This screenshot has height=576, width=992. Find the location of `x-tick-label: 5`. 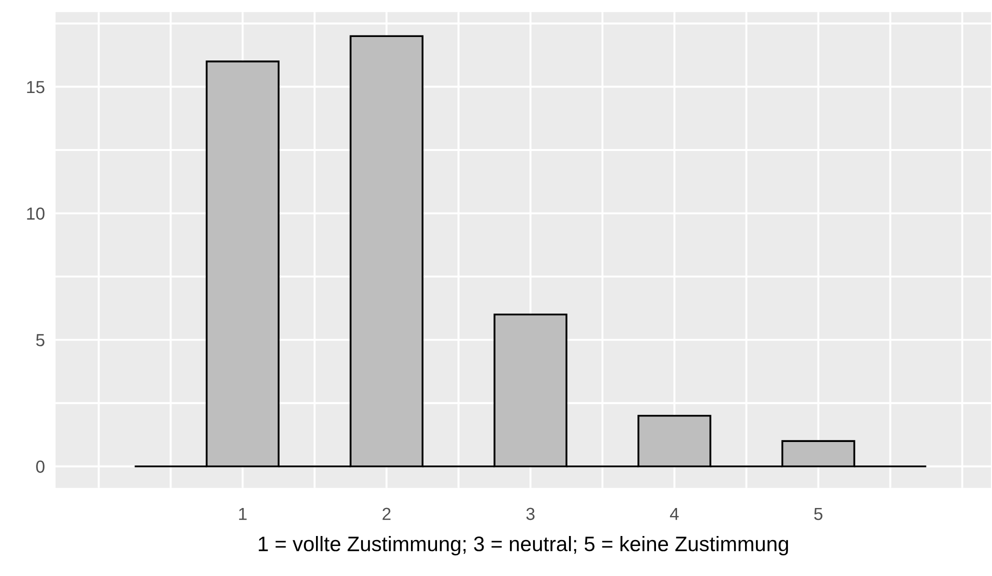

x-tick-label: 5 is located at coordinates (818, 514).